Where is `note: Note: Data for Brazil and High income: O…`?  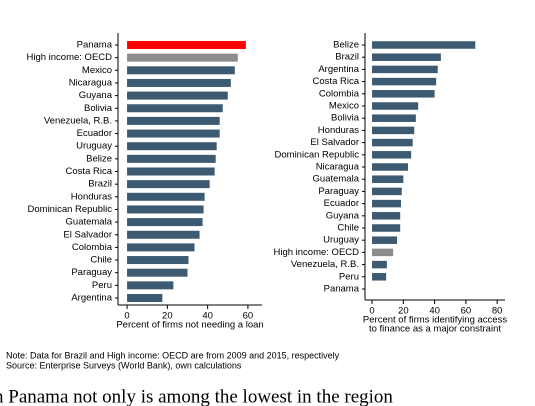 note: Note: Data for Brazil and High income: O… is located at coordinates (173, 355).